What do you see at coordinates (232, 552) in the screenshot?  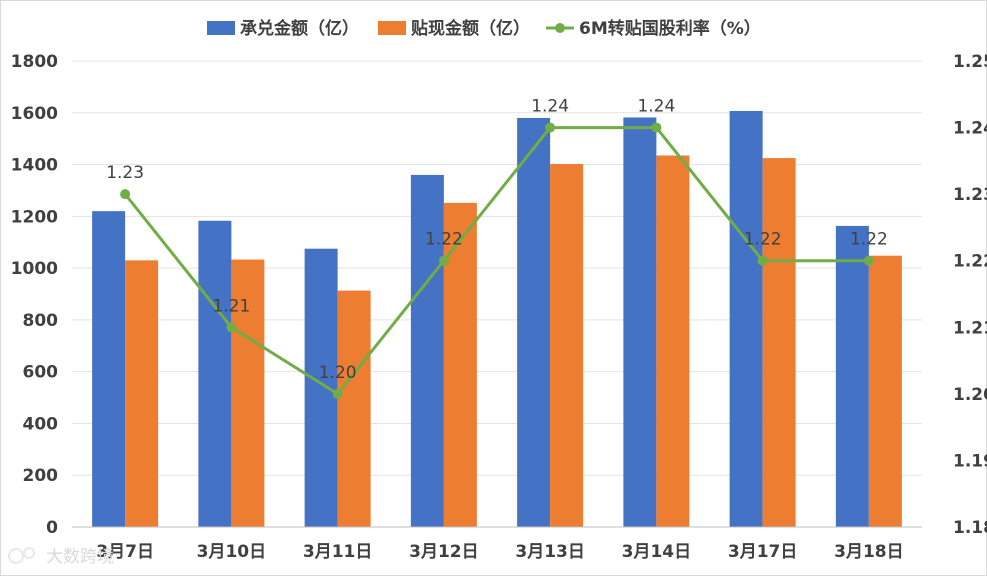 I see `x-tick-label: 3月10日` at bounding box center [232, 552].